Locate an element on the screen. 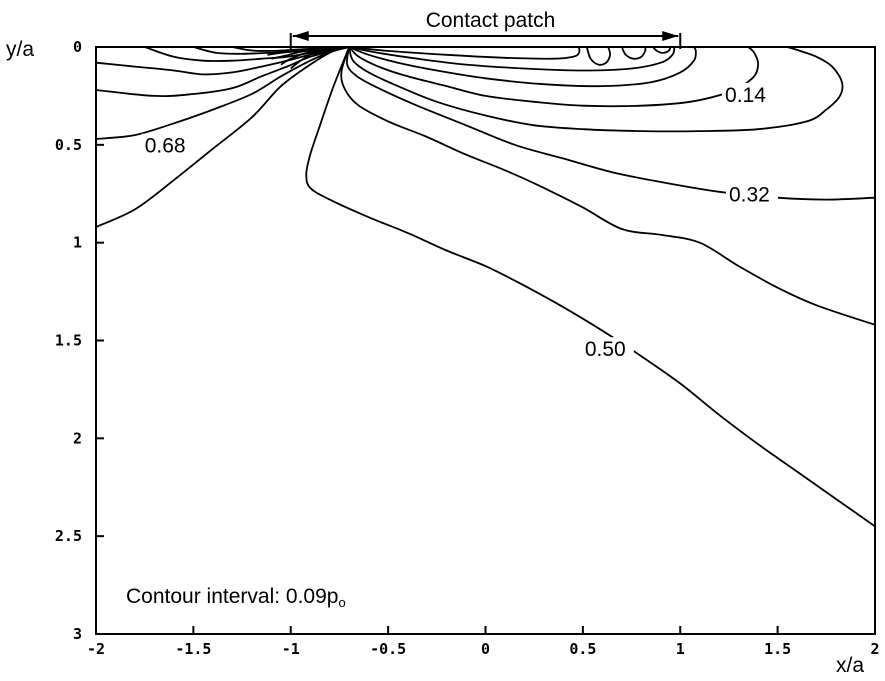 The height and width of the screenshot is (681, 885). y-tick-label: 1 is located at coordinates (77, 243).